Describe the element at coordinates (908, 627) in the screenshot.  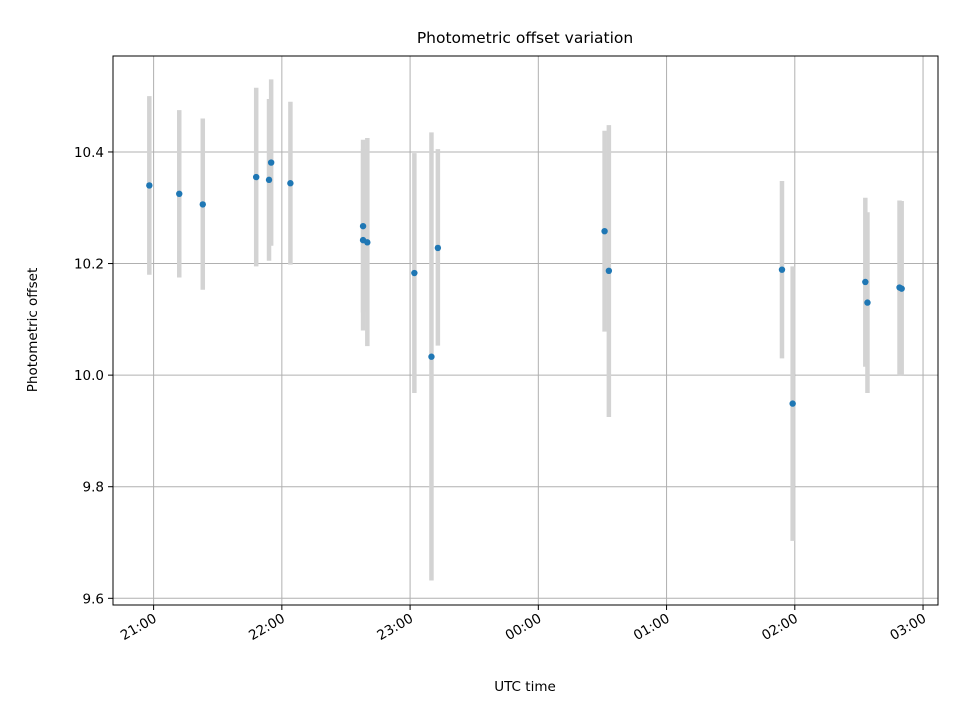
I see `x-tick-label: 03:00` at that location.